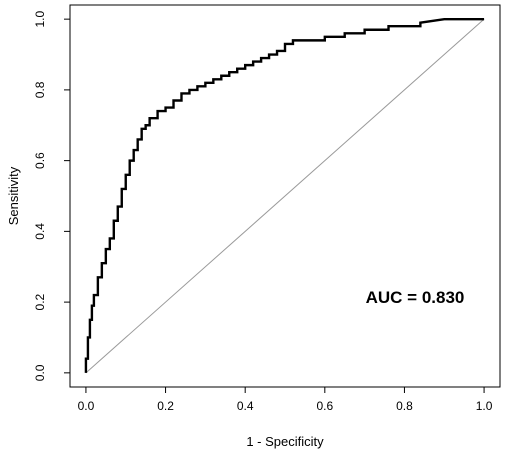 The image size is (510, 457). Describe the element at coordinates (40, 160) in the screenshot. I see `y-tick-label: 0.6` at that location.